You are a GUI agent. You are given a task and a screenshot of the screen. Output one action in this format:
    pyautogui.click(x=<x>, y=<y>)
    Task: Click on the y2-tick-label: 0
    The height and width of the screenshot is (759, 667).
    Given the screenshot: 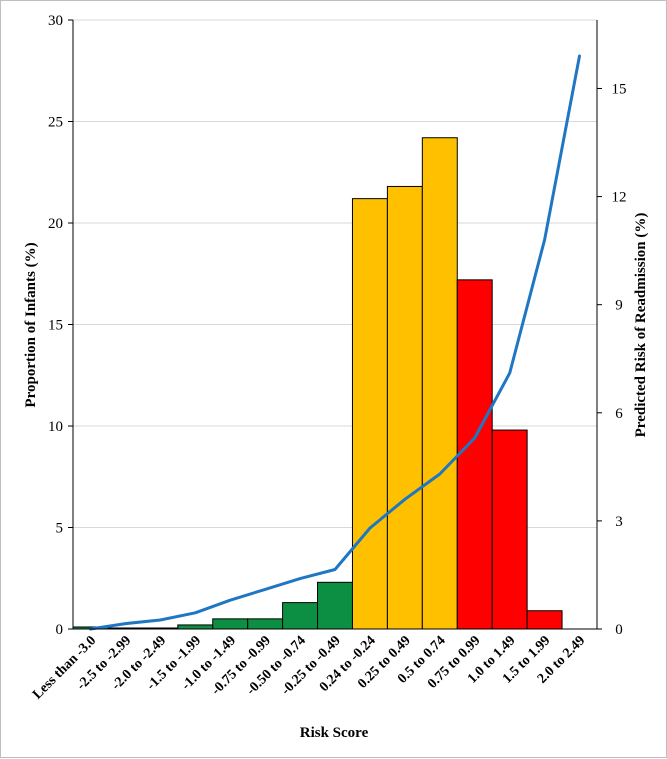 What is the action you would take?
    pyautogui.click(x=619, y=630)
    